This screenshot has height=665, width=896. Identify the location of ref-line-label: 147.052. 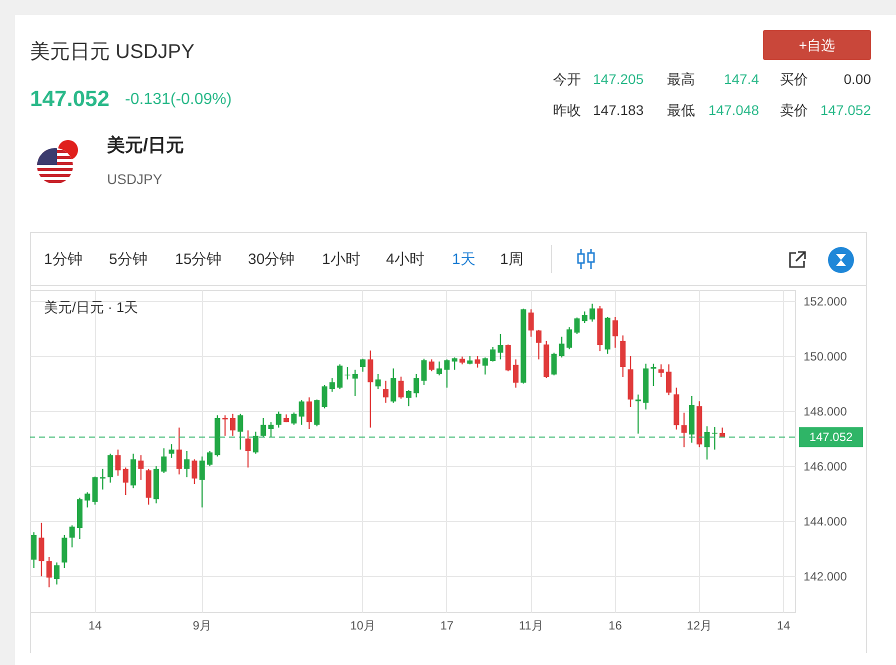
(831, 437).